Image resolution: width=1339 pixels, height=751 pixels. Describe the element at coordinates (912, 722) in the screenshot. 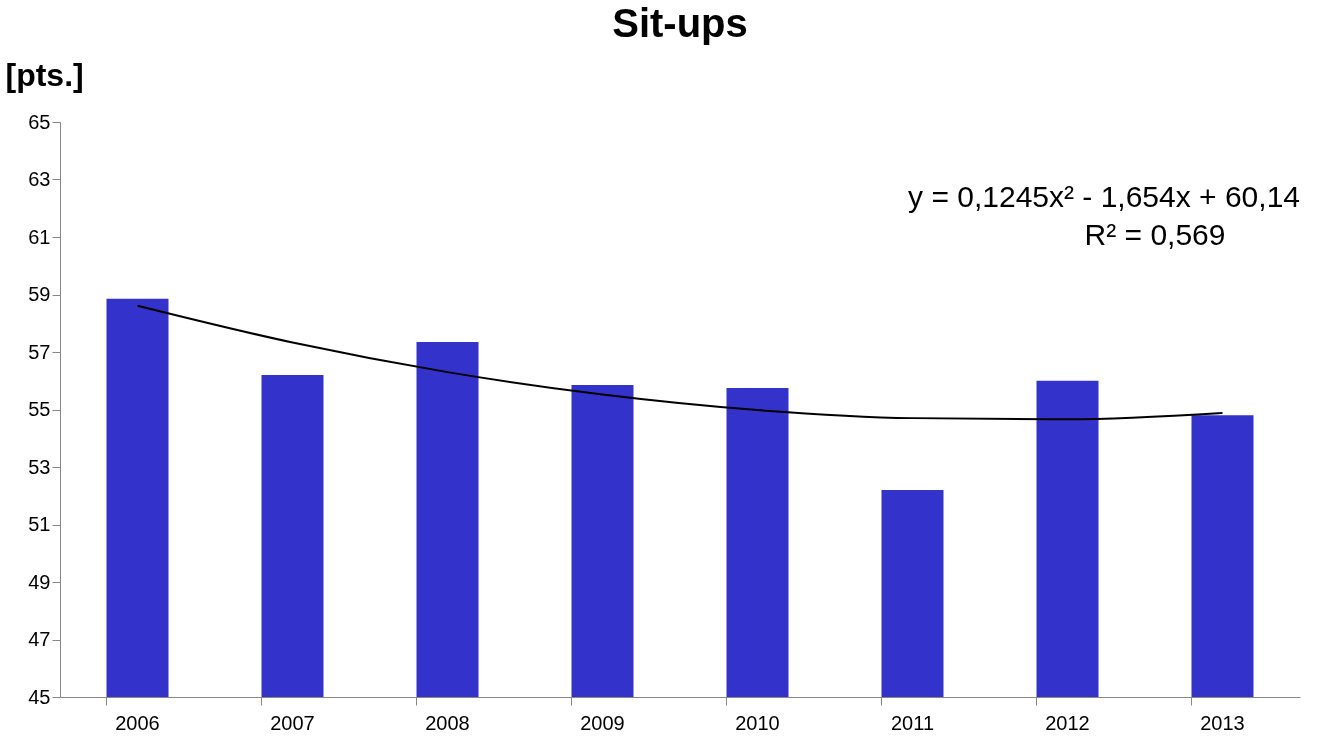

I see `x-tick-label: 2011` at that location.